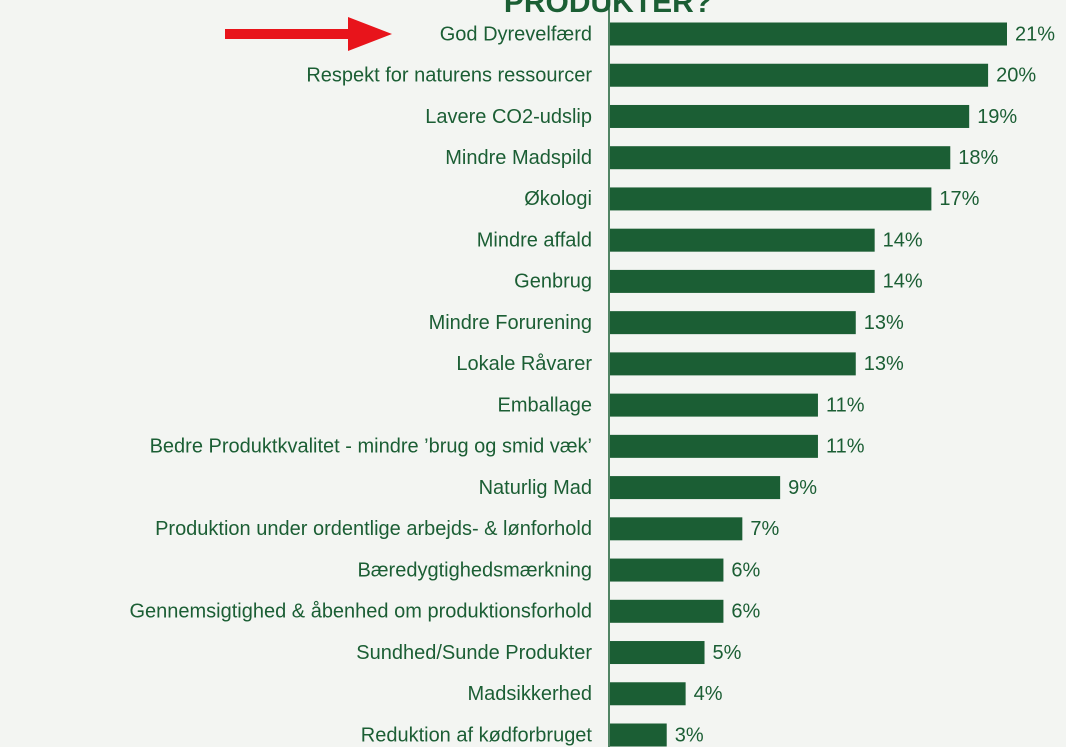 This screenshot has height=747, width=1066. I want to click on value-label: 3%, so click(689, 735).